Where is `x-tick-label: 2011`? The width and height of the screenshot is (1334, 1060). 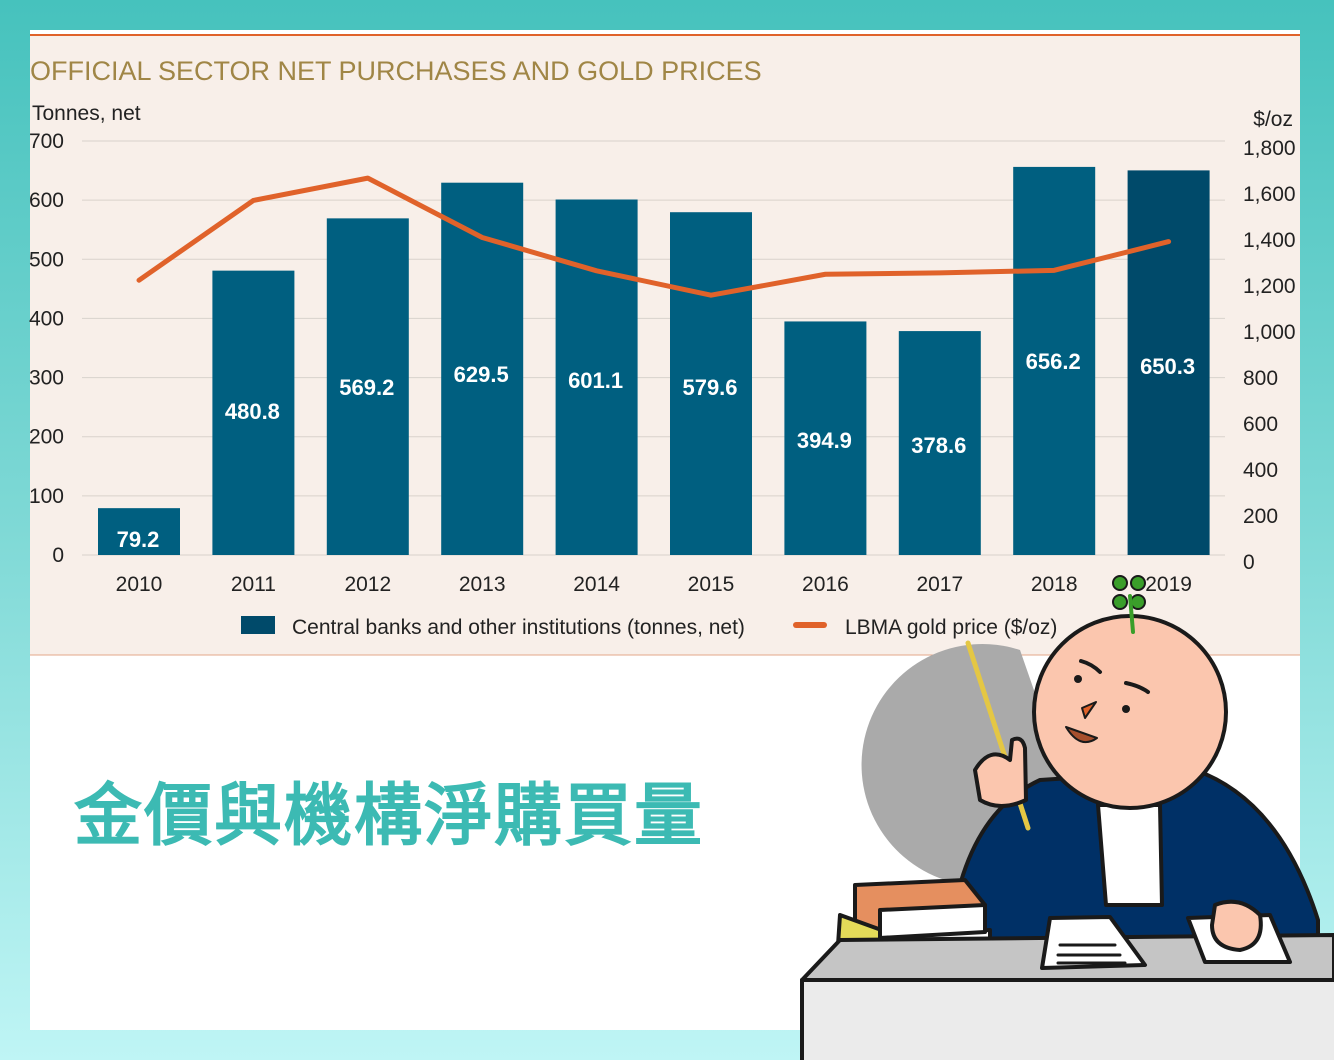
x-tick-label: 2011 is located at coordinates (253, 584).